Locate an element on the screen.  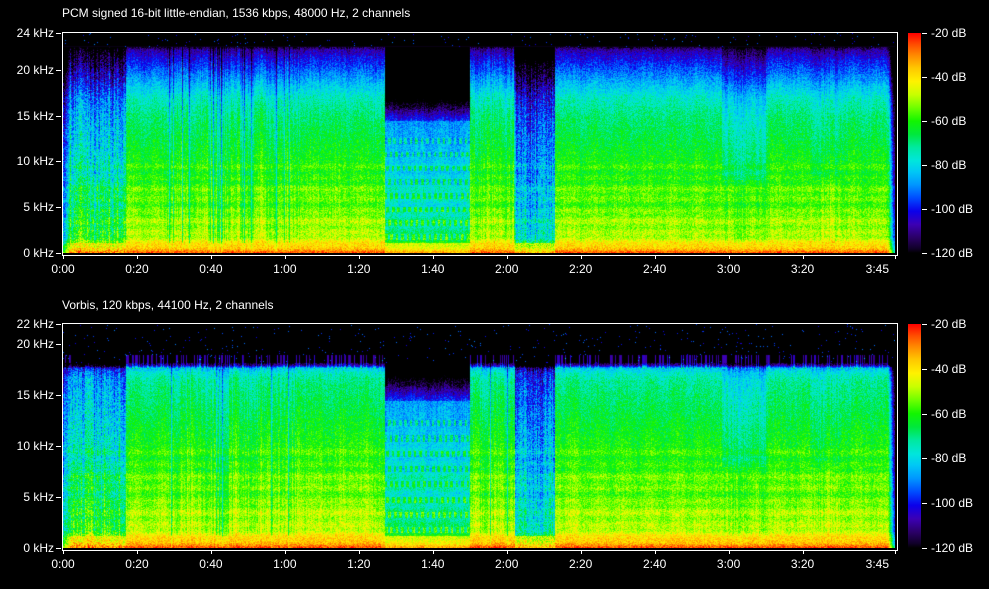
freq-tick-label: 24 kHz is located at coordinates (35, 33).